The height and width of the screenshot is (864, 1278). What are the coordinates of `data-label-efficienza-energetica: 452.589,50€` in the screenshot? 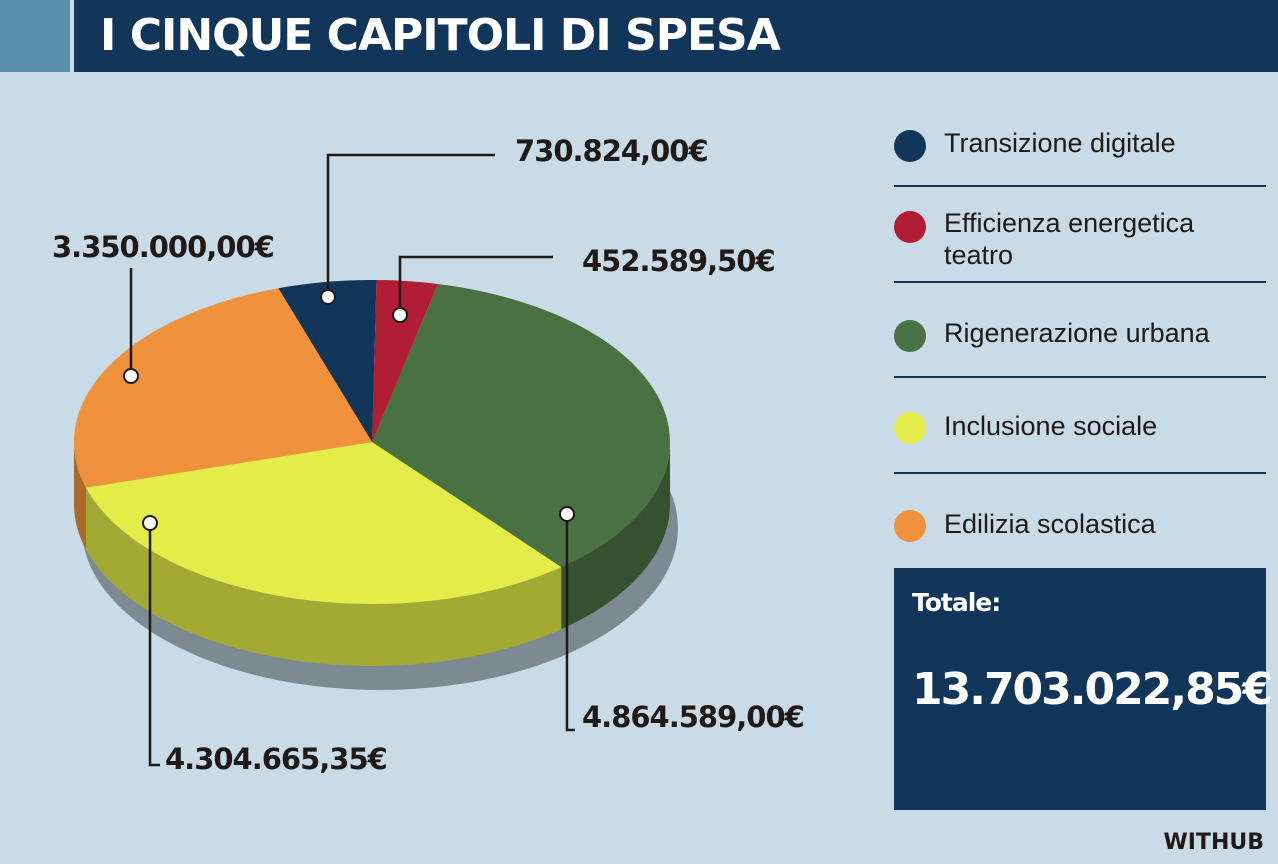 It's located at (679, 261).